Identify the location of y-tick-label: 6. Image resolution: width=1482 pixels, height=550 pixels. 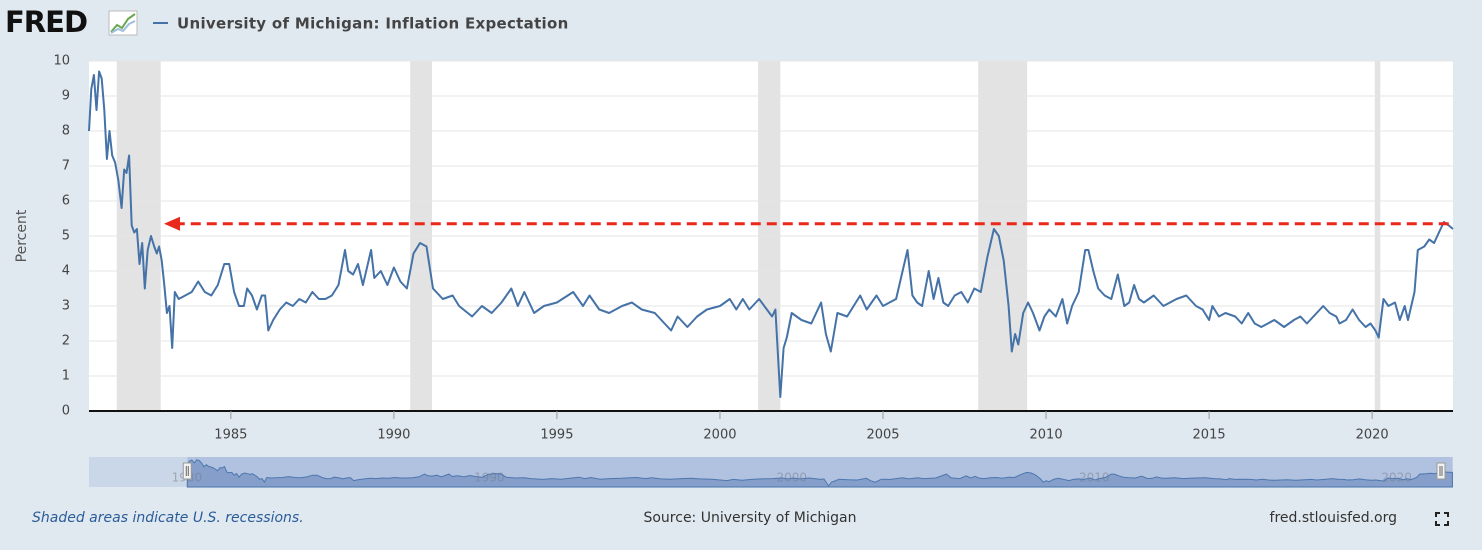
(66, 201).